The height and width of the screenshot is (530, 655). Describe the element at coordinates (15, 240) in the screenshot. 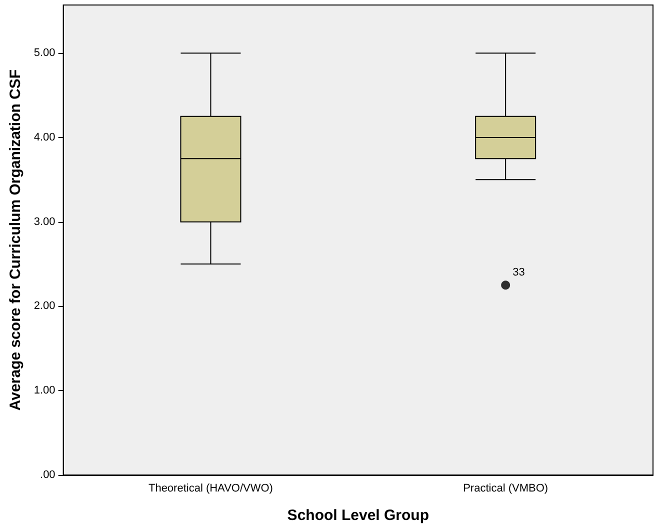

I see `y-axis-title: Average score for Curriculum Organization CSF` at that location.